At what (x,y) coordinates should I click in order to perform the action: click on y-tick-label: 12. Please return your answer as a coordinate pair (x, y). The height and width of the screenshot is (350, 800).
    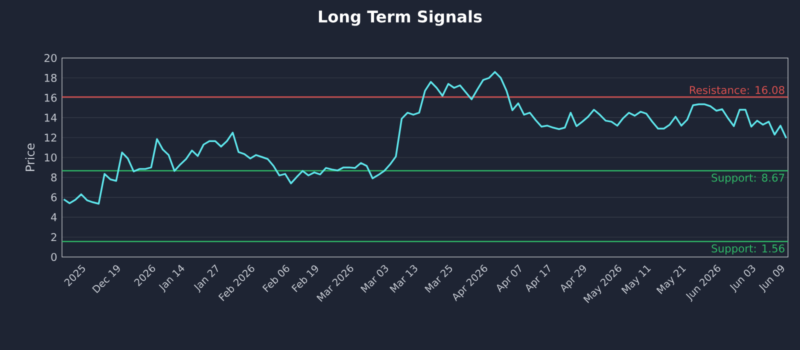
    Looking at the image, I should click on (50, 138).